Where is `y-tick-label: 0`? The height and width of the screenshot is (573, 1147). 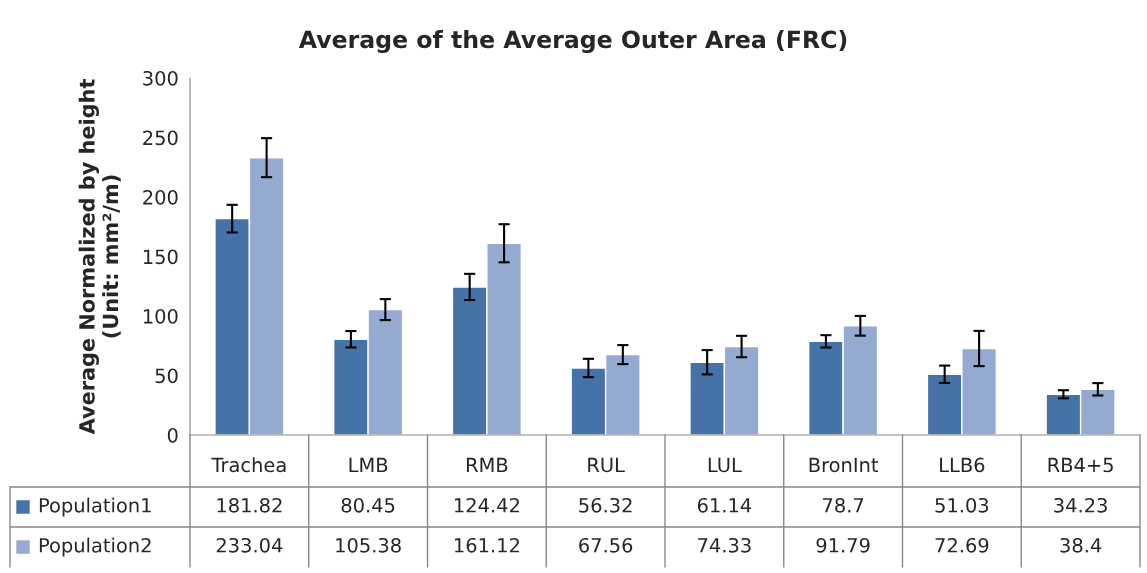 y-tick-label: 0 is located at coordinates (172, 435).